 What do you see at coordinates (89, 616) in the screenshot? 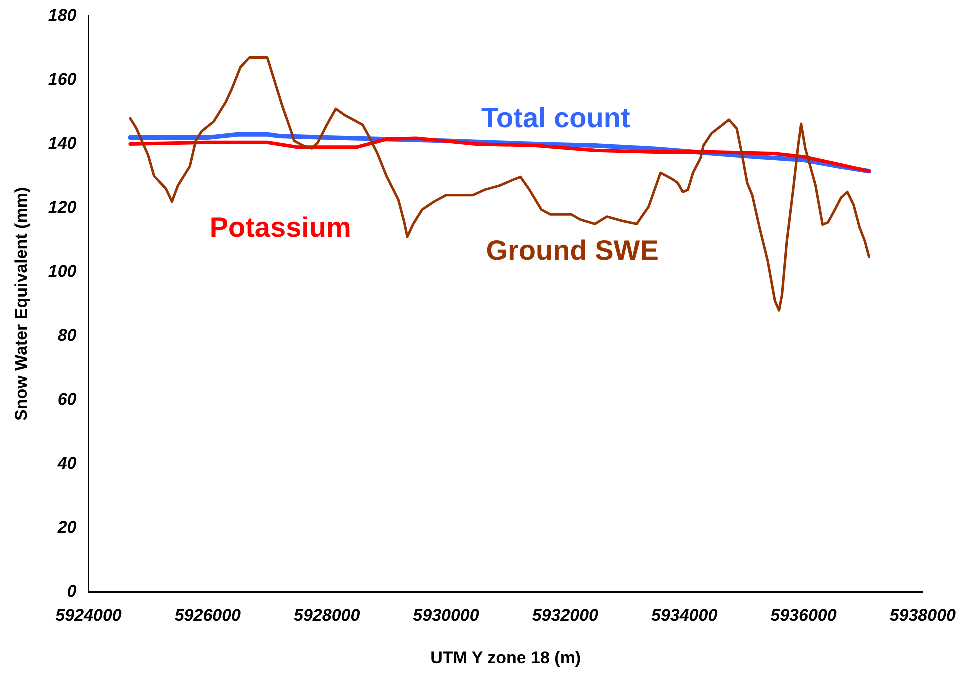
I see `x-tick-label: 5924000` at bounding box center [89, 616].